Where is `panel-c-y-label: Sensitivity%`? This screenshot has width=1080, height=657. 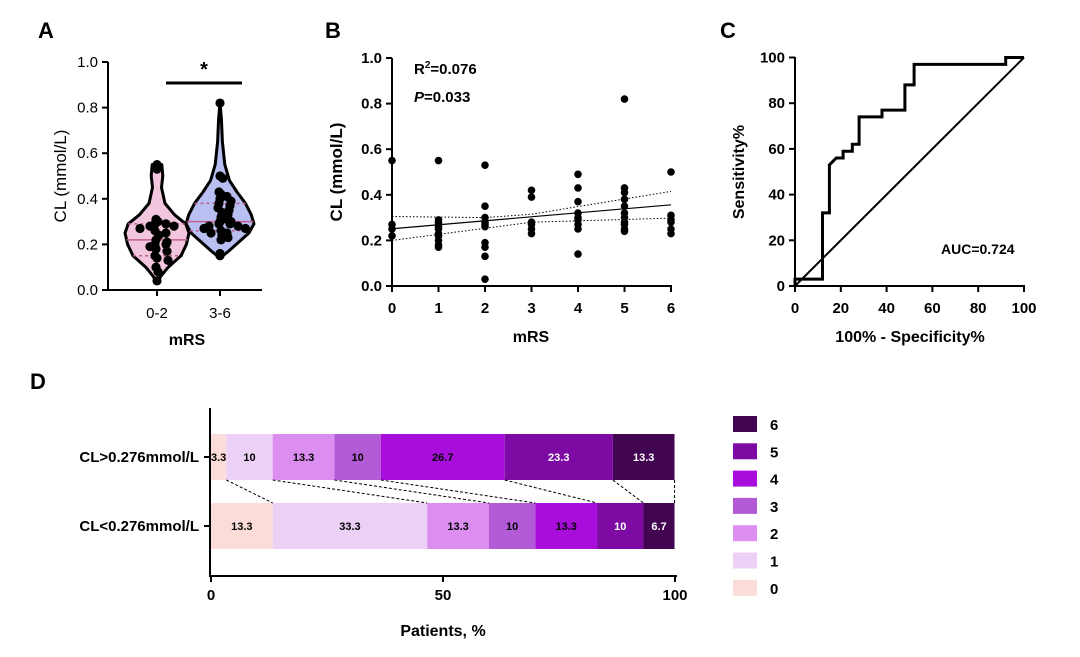 panel-c-y-label: Sensitivity% is located at coordinates (739, 172).